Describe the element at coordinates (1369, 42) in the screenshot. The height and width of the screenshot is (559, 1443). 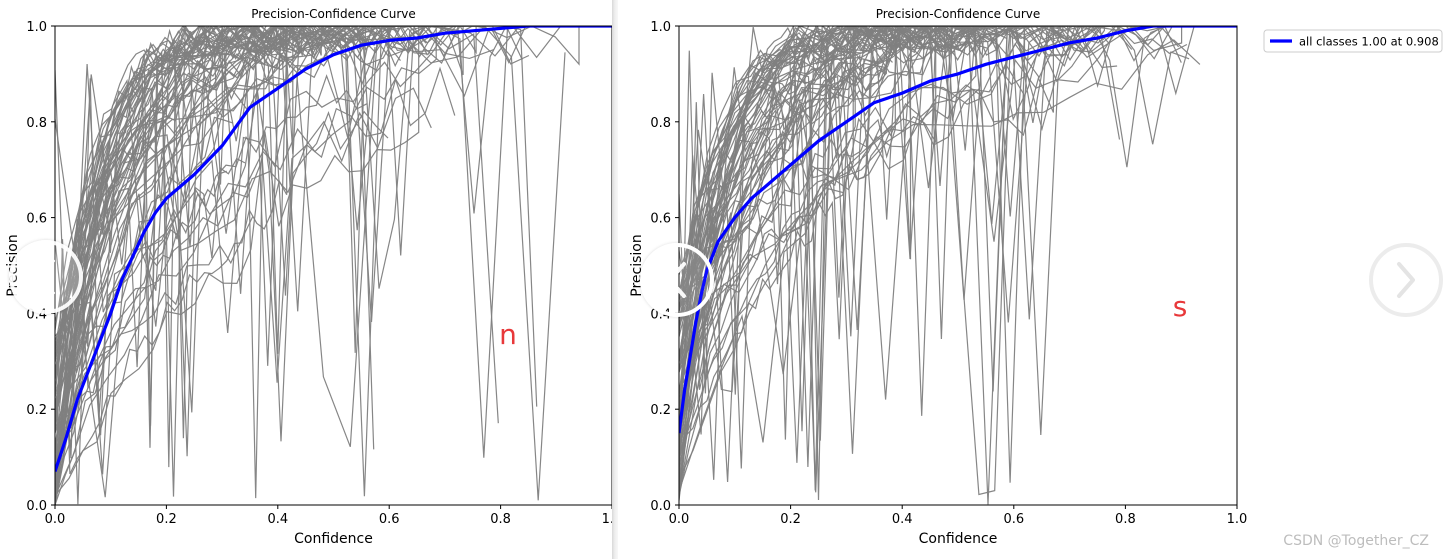
I see `legend-label: all classes 1.00 at 0.908` at that location.